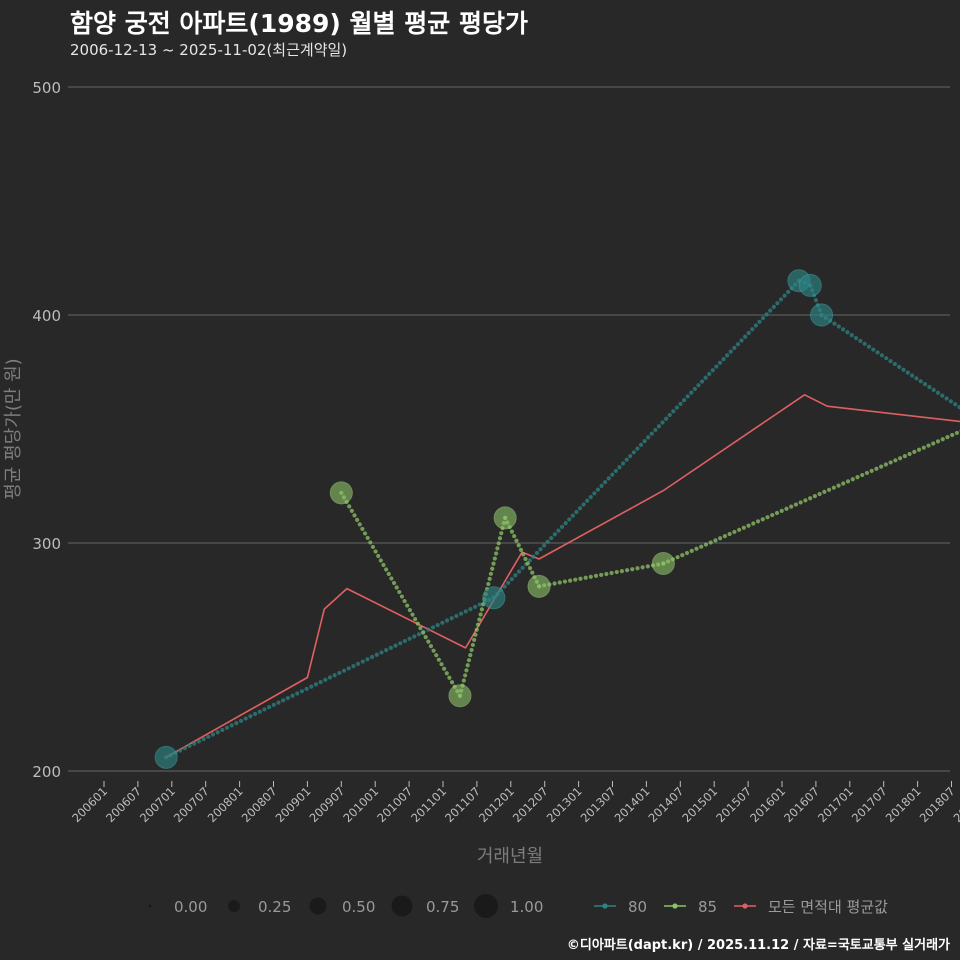 The height and width of the screenshot is (960, 960). What do you see at coordinates (402, 906) in the screenshot?
I see `size-legend-key` at bounding box center [402, 906].